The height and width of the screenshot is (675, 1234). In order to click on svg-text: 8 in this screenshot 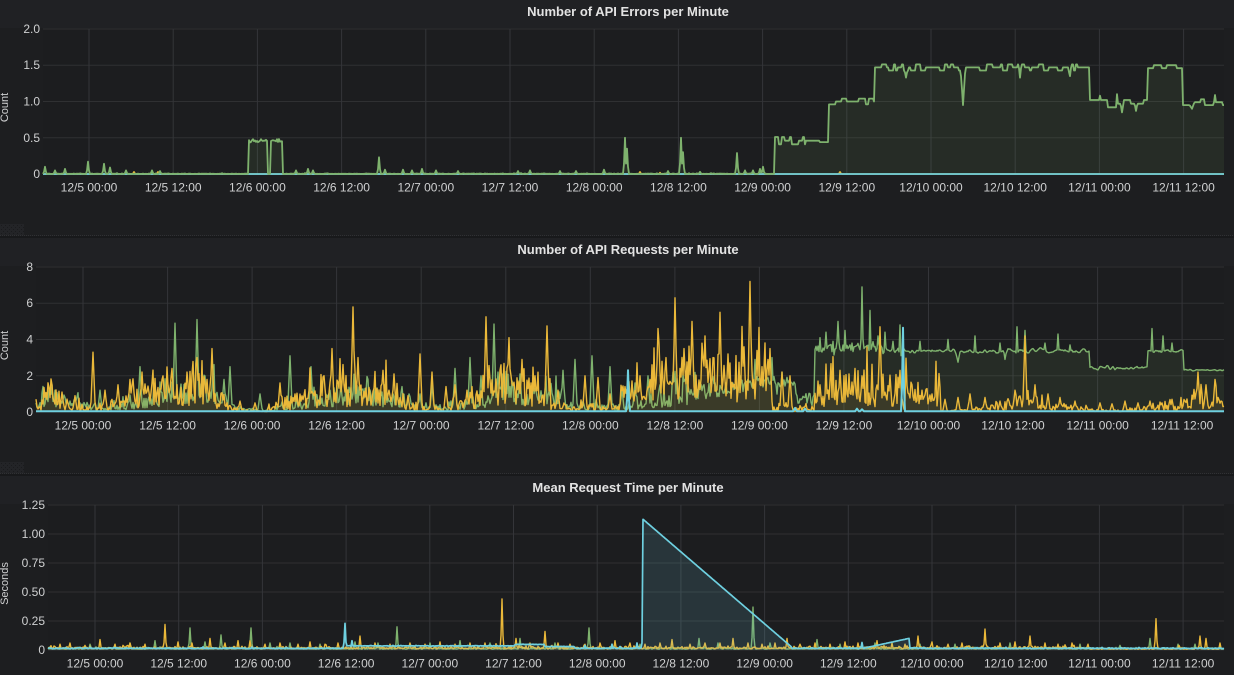, I will do `click(29, 267)`.